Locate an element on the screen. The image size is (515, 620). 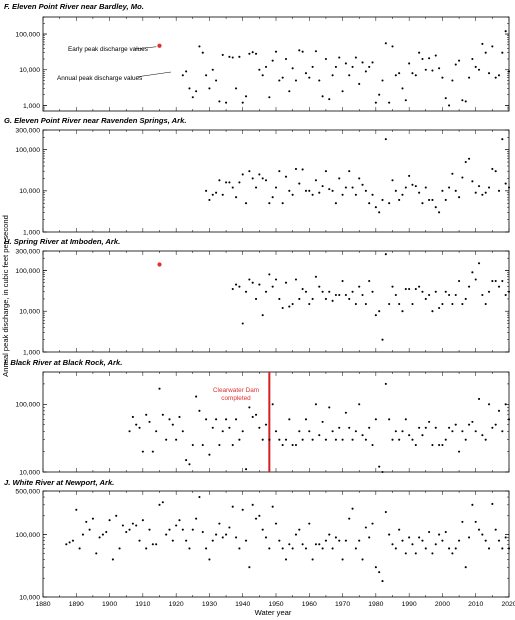
x-tick-label: 1990 is located at coordinates (409, 604).